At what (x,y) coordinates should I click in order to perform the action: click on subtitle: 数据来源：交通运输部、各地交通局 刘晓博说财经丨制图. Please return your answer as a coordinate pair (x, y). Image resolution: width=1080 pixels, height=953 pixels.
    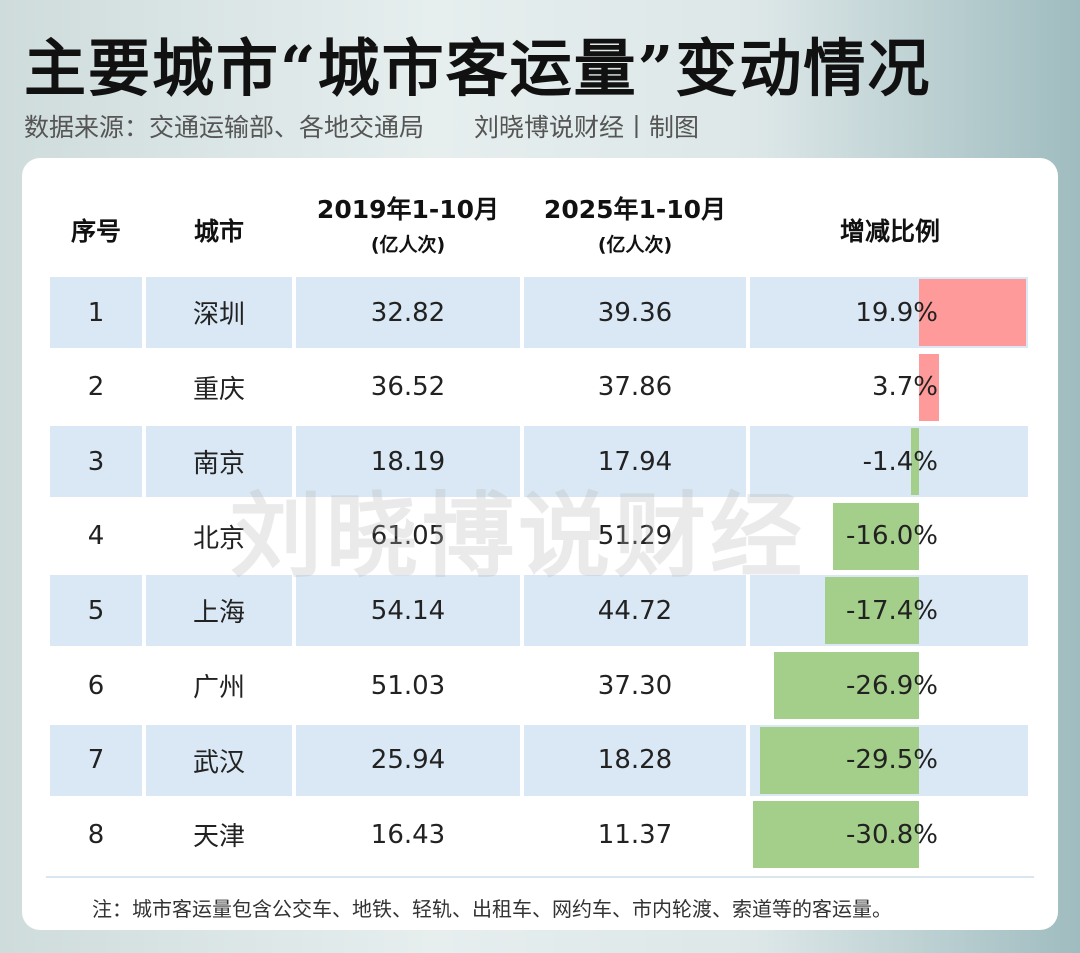
    Looking at the image, I should click on (386, 126).